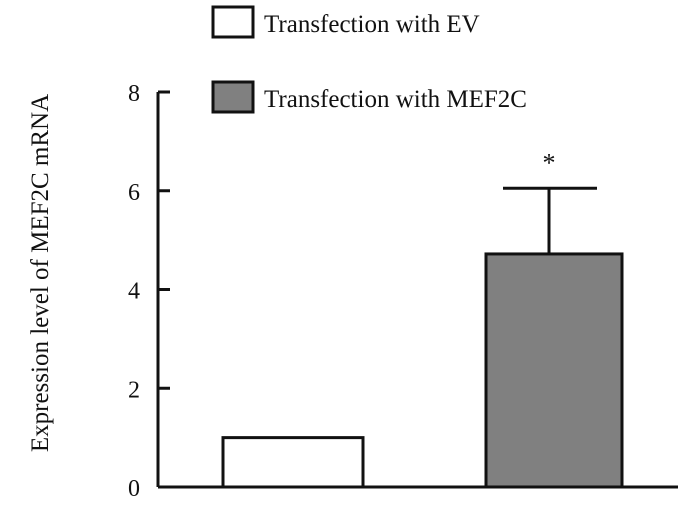 This screenshot has height=508, width=700. I want to click on legend-swatch-ev, so click(233, 22).